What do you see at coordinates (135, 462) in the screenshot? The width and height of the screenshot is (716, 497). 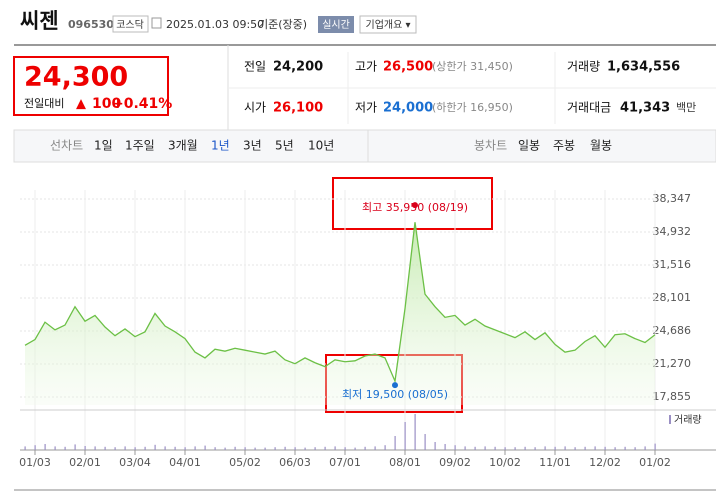 I see `x-tick-label: 03/04` at bounding box center [135, 462].